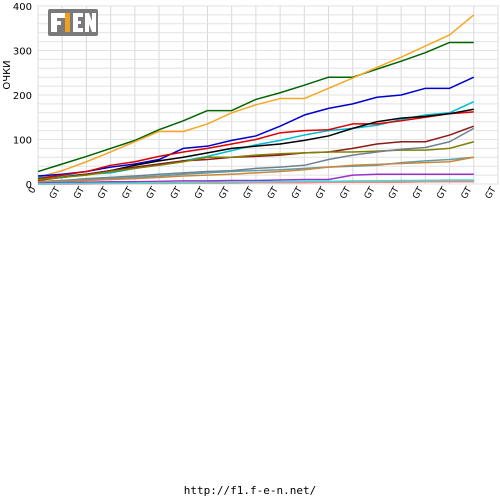  I want to click on logo-e-bottom, so click(78, 30).